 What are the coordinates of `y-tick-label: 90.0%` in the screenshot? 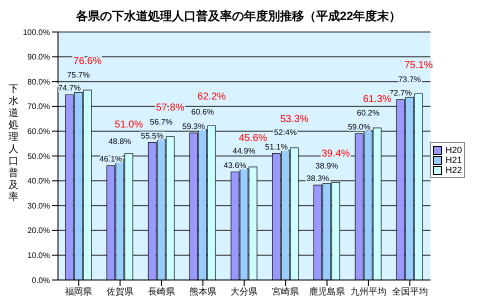 It's located at (38, 57).